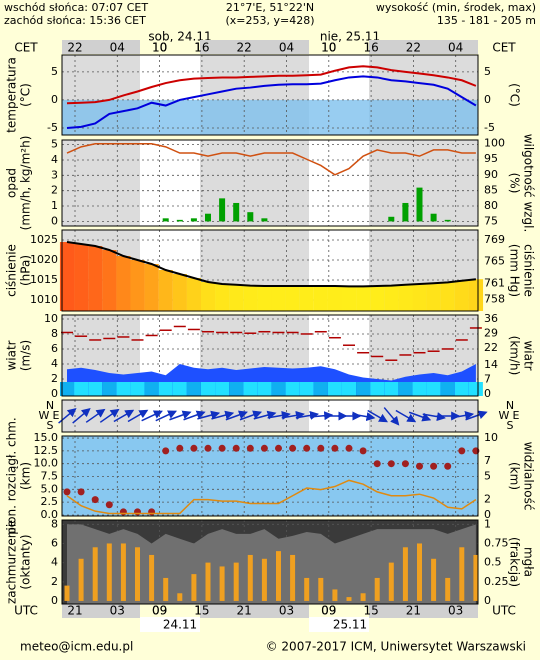  What do you see at coordinates (515, 356) in the screenshot?
I see `y2-axis-label: (km/h)` at bounding box center [515, 356].